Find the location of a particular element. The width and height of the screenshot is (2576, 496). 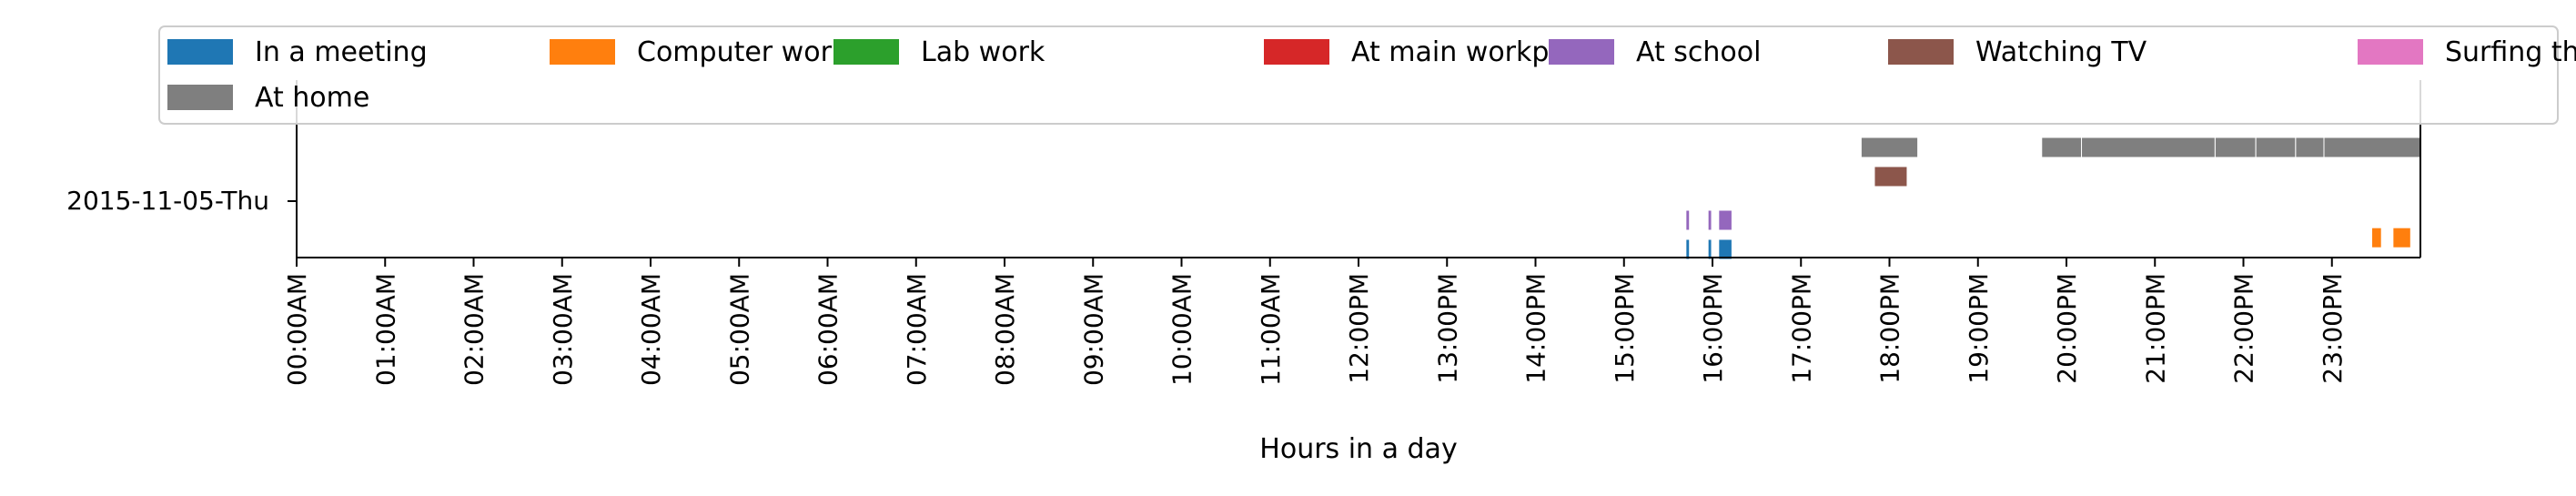

x-tick-label: 23:00PM is located at coordinates (2333, 329).